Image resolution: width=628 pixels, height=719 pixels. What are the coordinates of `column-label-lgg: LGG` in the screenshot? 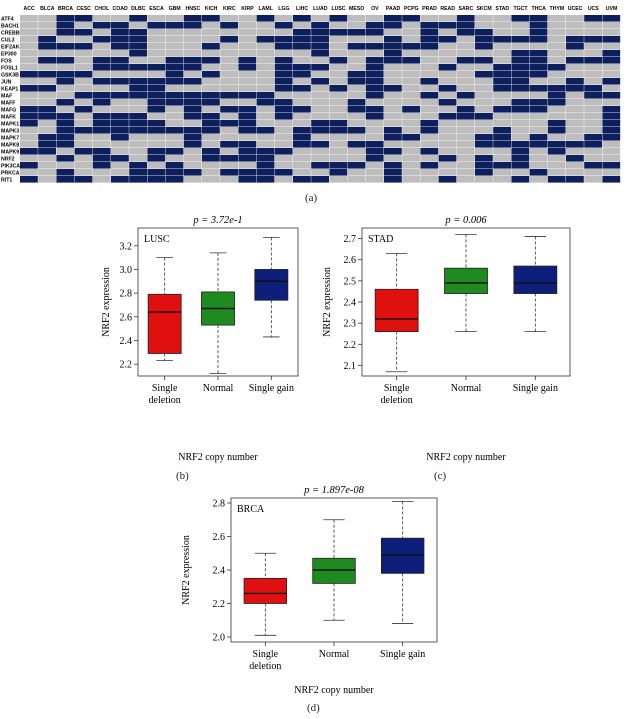 It's located at (283, 9).